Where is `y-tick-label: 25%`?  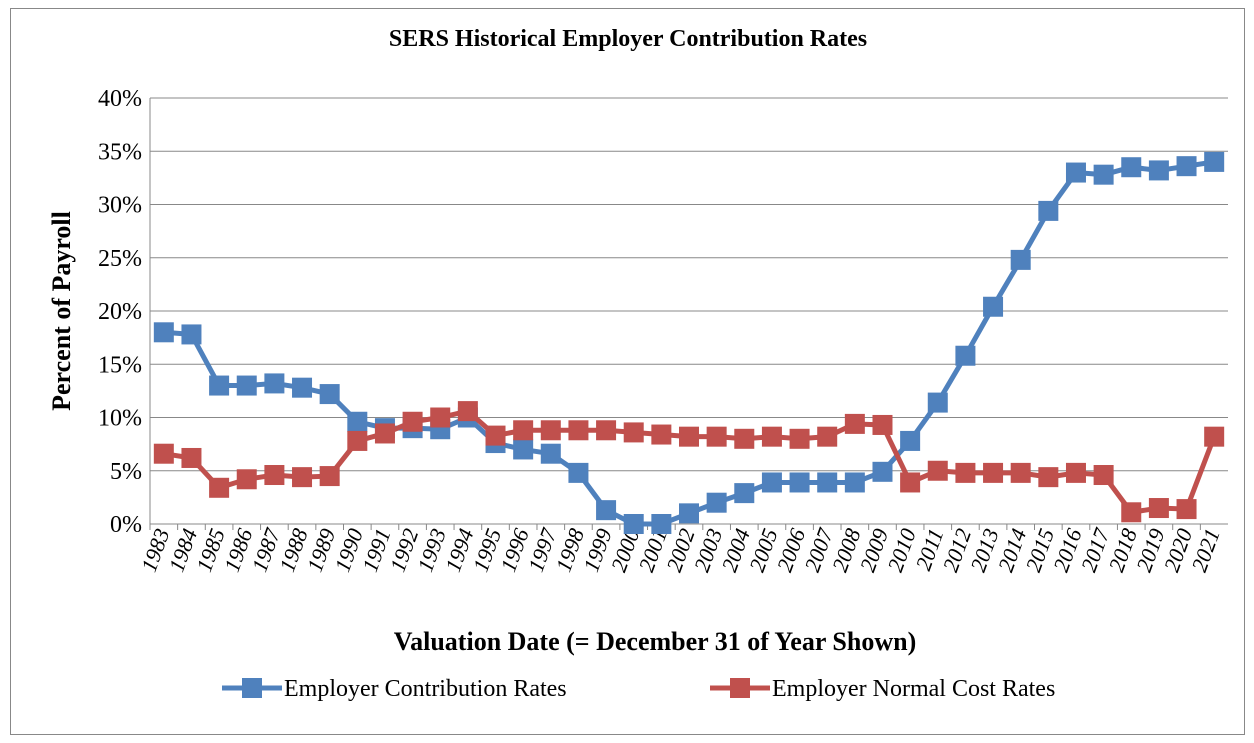 y-tick-label: 25% is located at coordinates (120, 259).